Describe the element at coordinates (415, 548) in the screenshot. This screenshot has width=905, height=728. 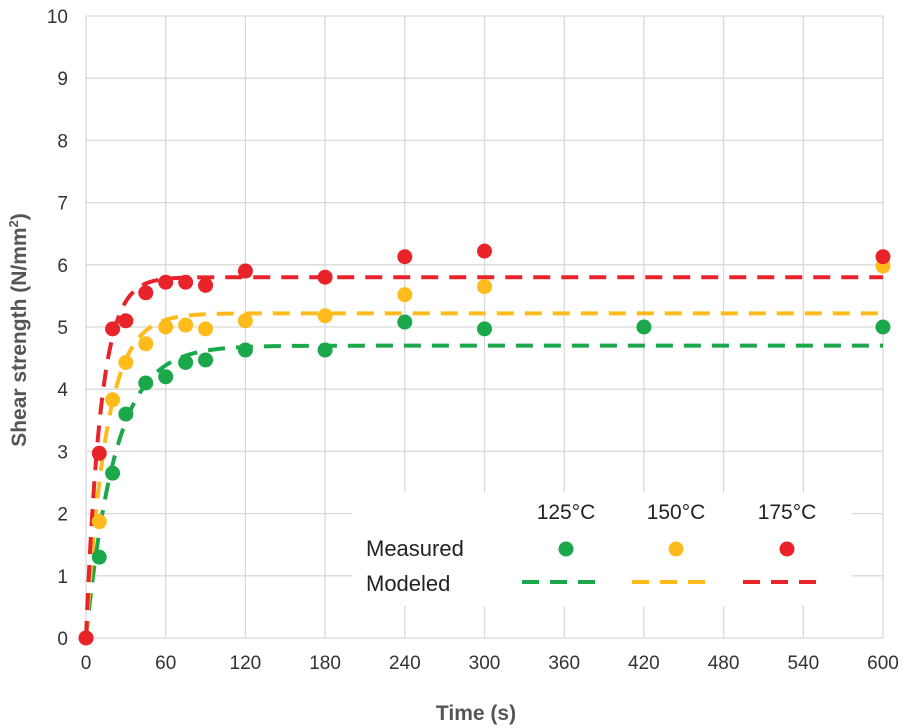
I see `legend-measured-label: Measured` at that location.